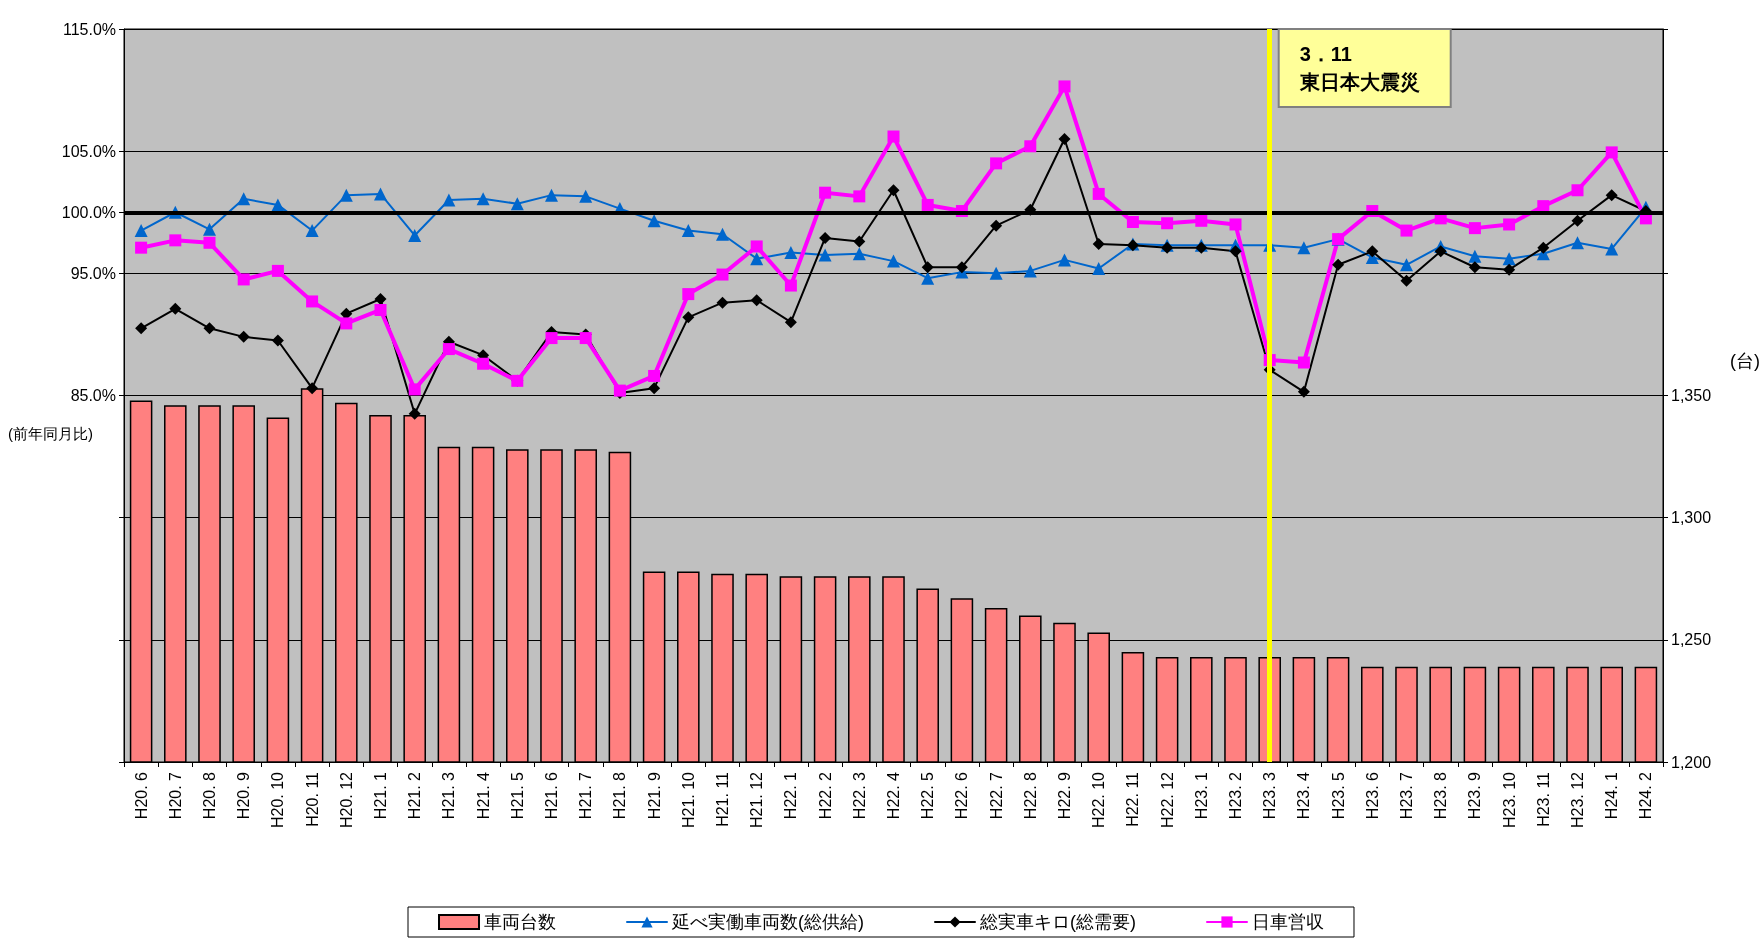  I want to click on x-tick-label: H21. 6, so click(551, 795).